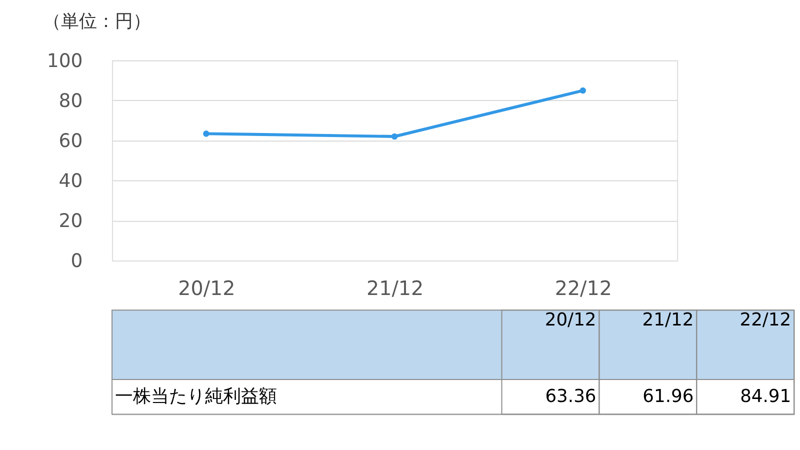 The width and height of the screenshot is (800, 450). Describe the element at coordinates (668, 320) in the screenshot. I see `category-label: 21/12` at that location.